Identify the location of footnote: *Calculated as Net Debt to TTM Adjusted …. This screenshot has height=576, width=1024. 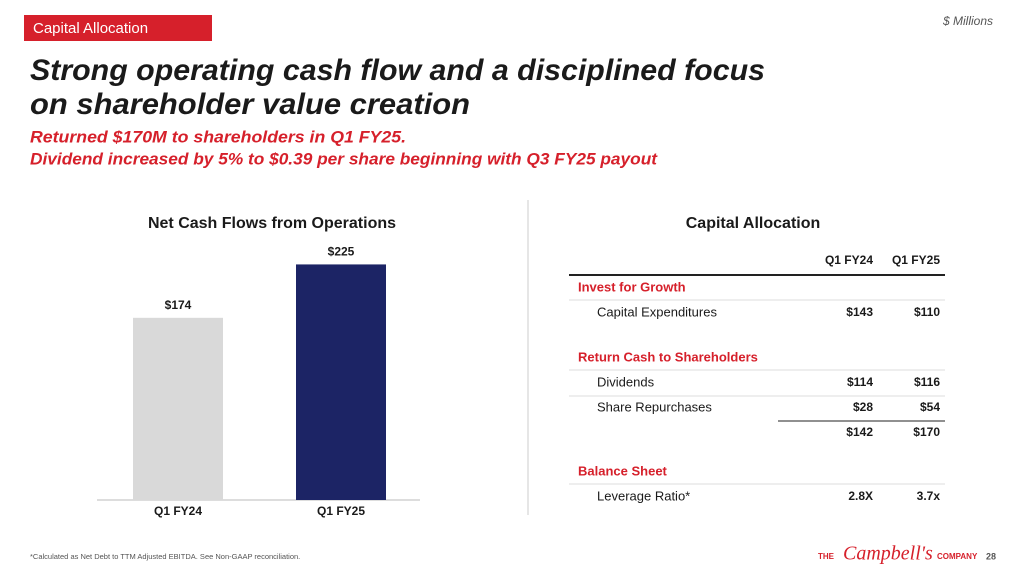
(165, 556).